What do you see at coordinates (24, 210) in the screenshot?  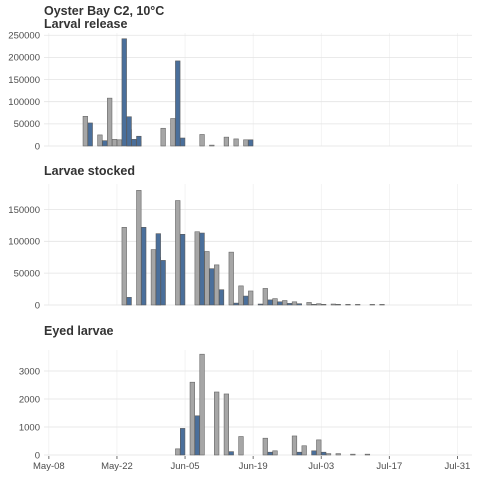 I see `panel-2-ytick-label: 150000` at bounding box center [24, 210].